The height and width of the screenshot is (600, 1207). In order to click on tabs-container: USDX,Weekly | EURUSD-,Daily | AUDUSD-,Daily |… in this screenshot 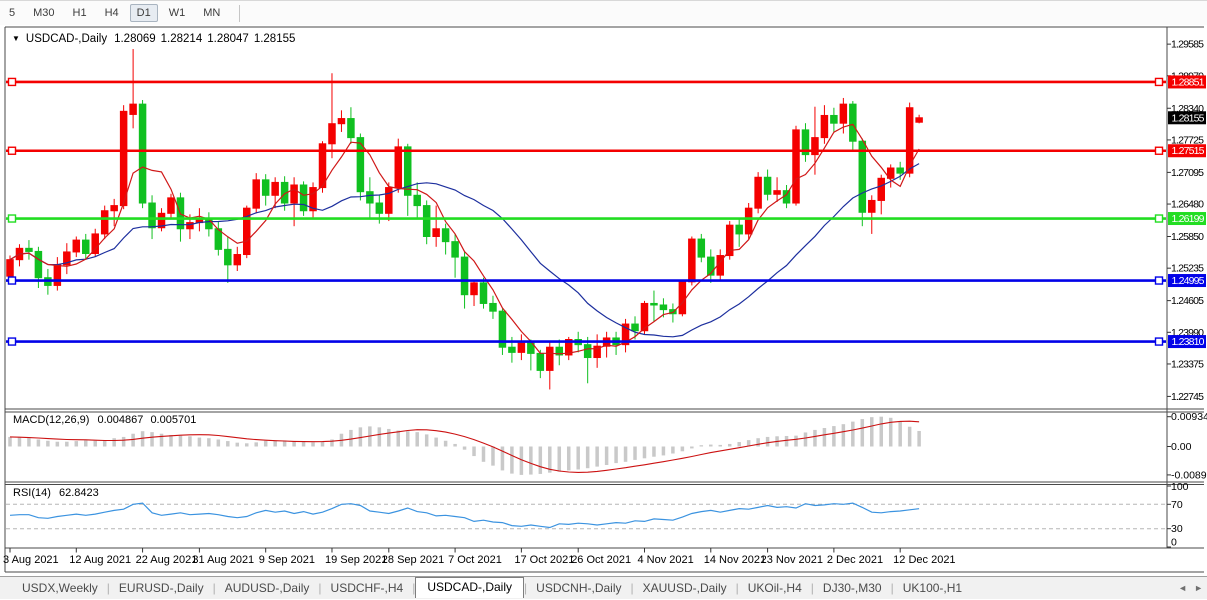, I will do `click(492, 587)`.